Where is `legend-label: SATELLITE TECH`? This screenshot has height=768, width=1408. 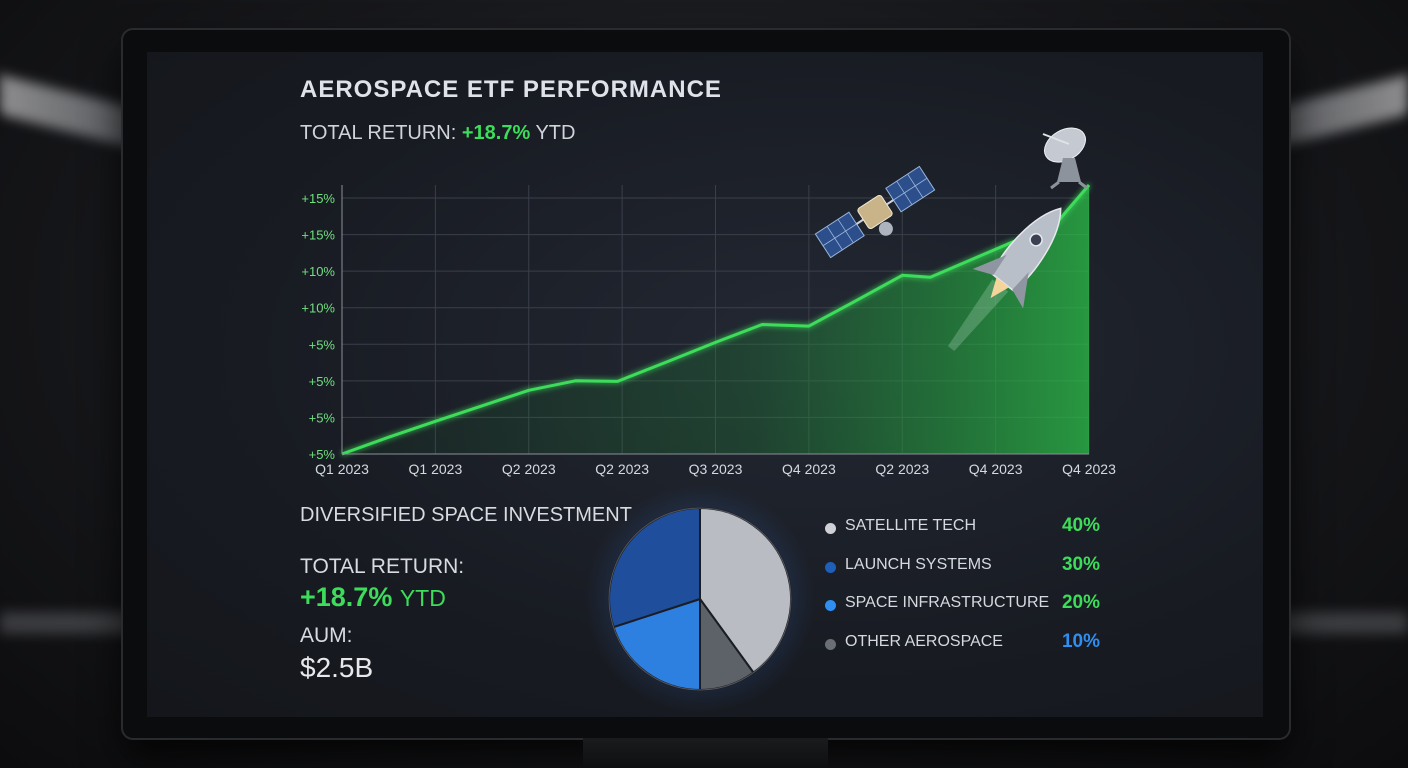
legend-label: SATELLITE TECH is located at coordinates (910, 525).